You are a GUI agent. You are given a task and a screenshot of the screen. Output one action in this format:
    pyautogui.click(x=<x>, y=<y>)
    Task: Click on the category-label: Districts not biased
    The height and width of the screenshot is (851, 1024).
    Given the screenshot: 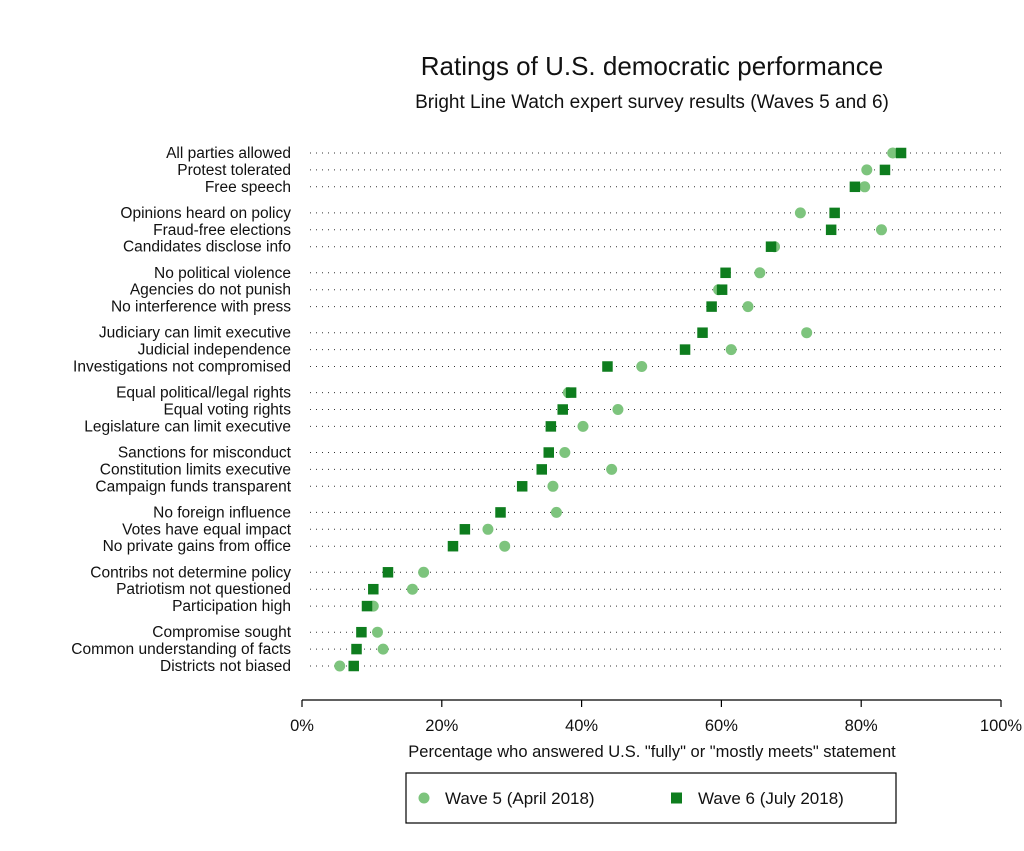 What is the action you would take?
    pyautogui.click(x=225, y=666)
    